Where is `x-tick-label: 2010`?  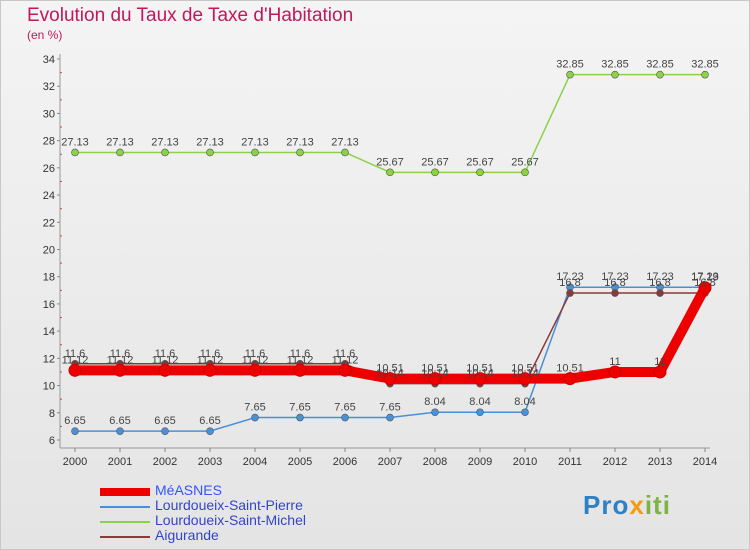 x-tick-label: 2010 is located at coordinates (525, 462).